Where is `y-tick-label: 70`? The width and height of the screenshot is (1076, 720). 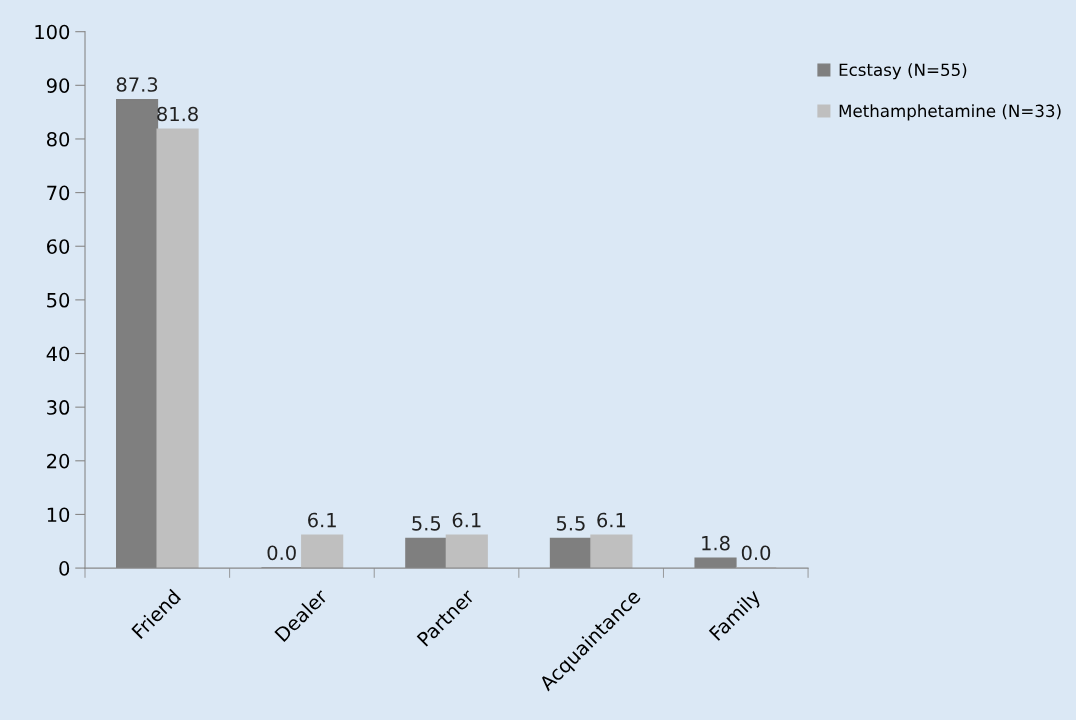 y-tick-label: 70 is located at coordinates (58, 193).